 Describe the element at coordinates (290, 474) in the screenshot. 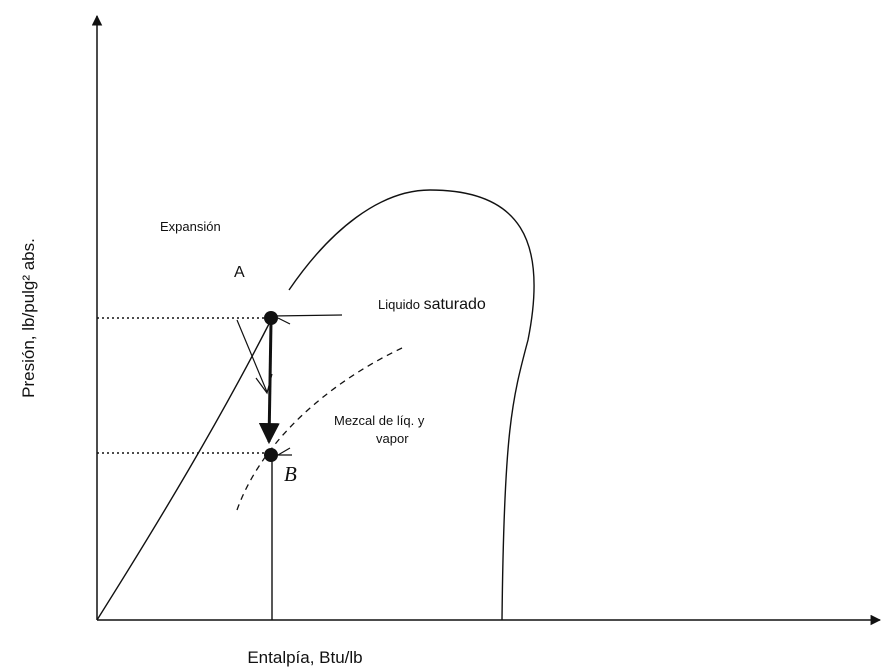

I see `point-b-label: B` at that location.